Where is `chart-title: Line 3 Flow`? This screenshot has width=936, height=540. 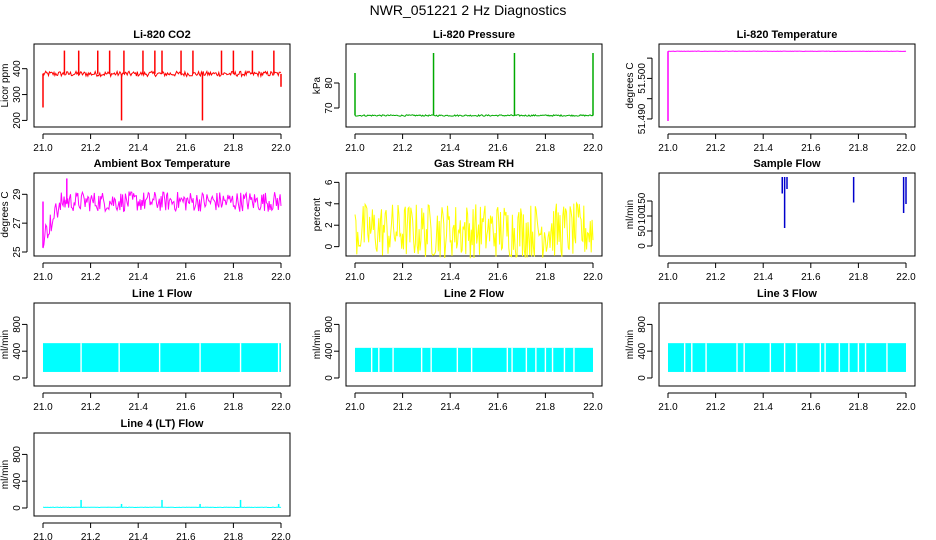
chart-title: Line 3 Flow is located at coordinates (787, 294).